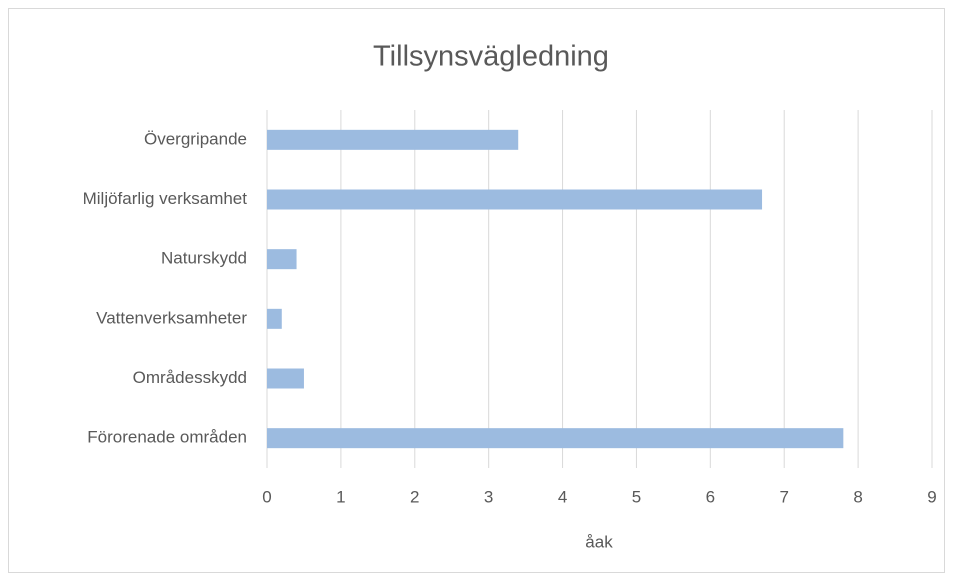 The image size is (953, 581). What do you see at coordinates (636, 496) in the screenshot?
I see `x-tick-label: 5` at bounding box center [636, 496].